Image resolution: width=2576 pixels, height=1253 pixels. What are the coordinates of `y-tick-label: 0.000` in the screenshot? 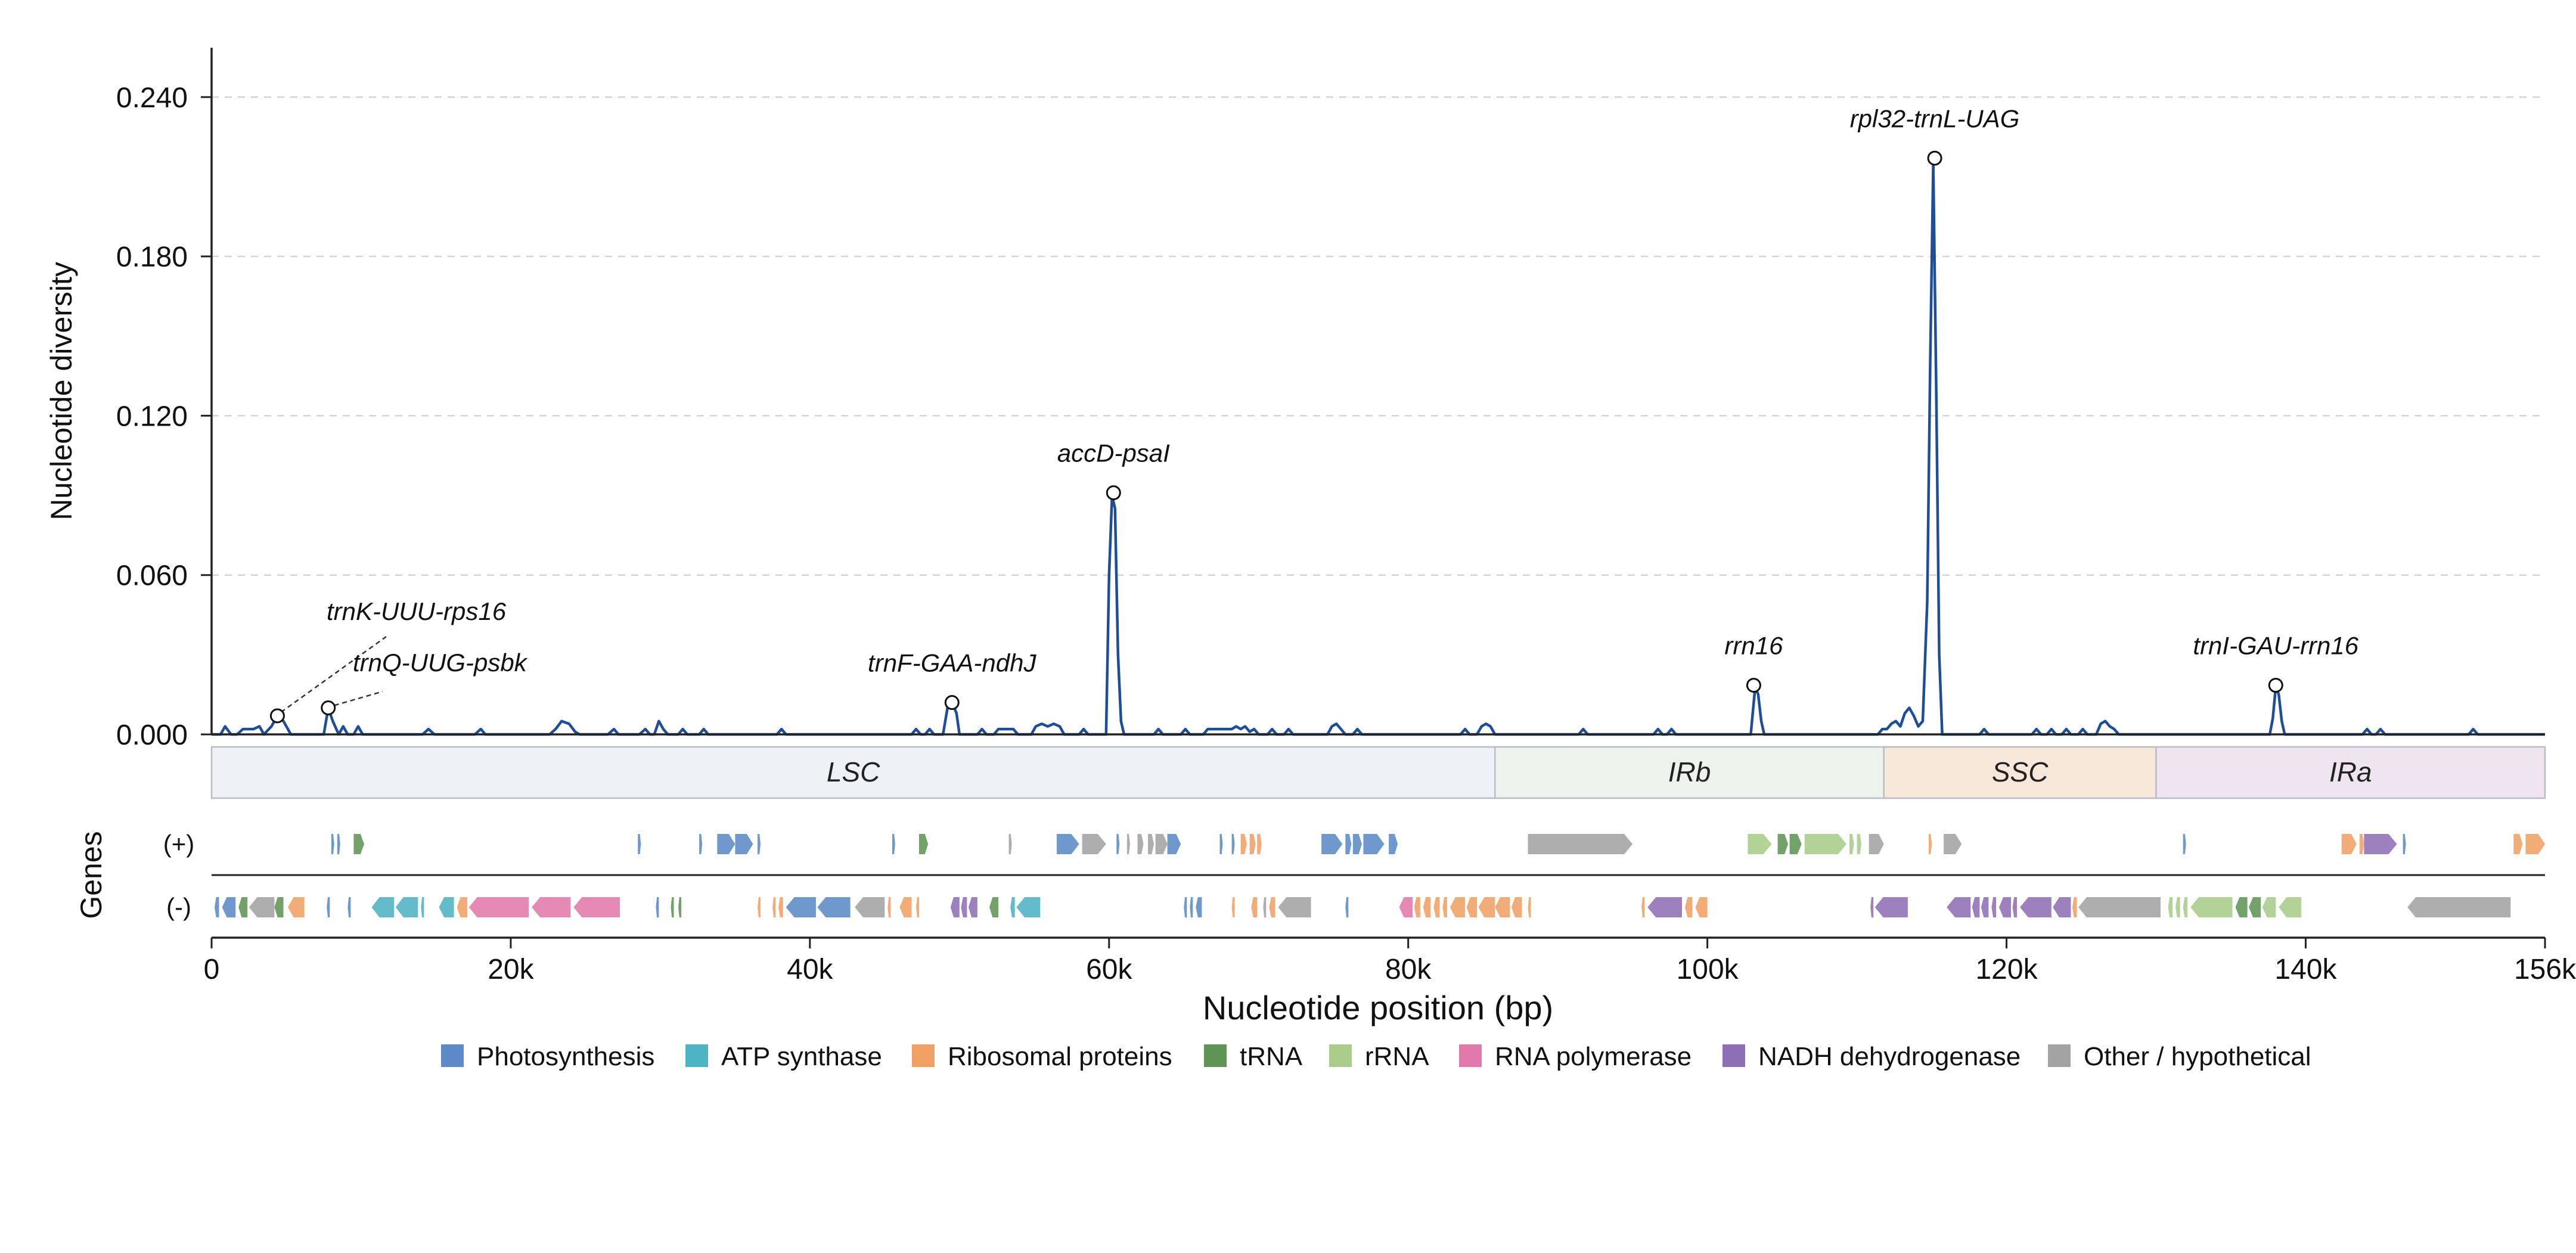 It's located at (152, 735).